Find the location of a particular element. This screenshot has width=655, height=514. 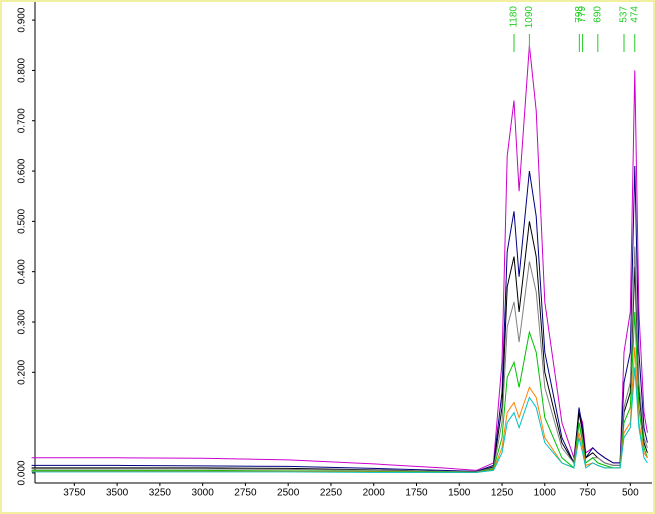

peak-label: 779 is located at coordinates (582, 14).